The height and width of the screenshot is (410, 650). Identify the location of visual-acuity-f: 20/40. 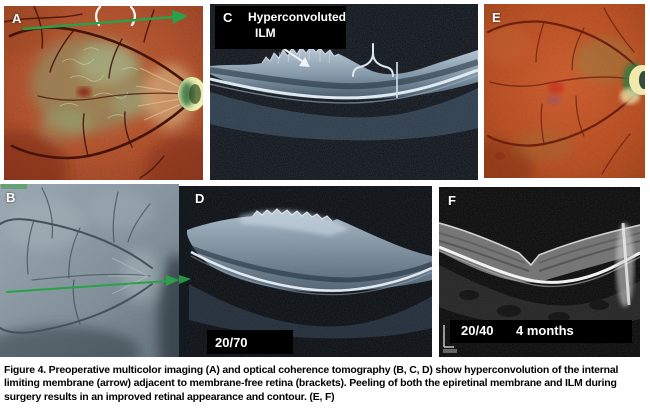
(477, 330).